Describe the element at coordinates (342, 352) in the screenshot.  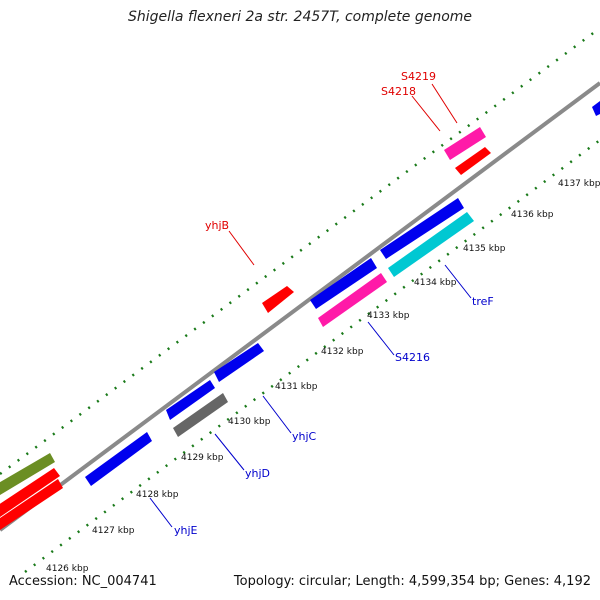
I see `tick-label: 4132 kbp` at that location.